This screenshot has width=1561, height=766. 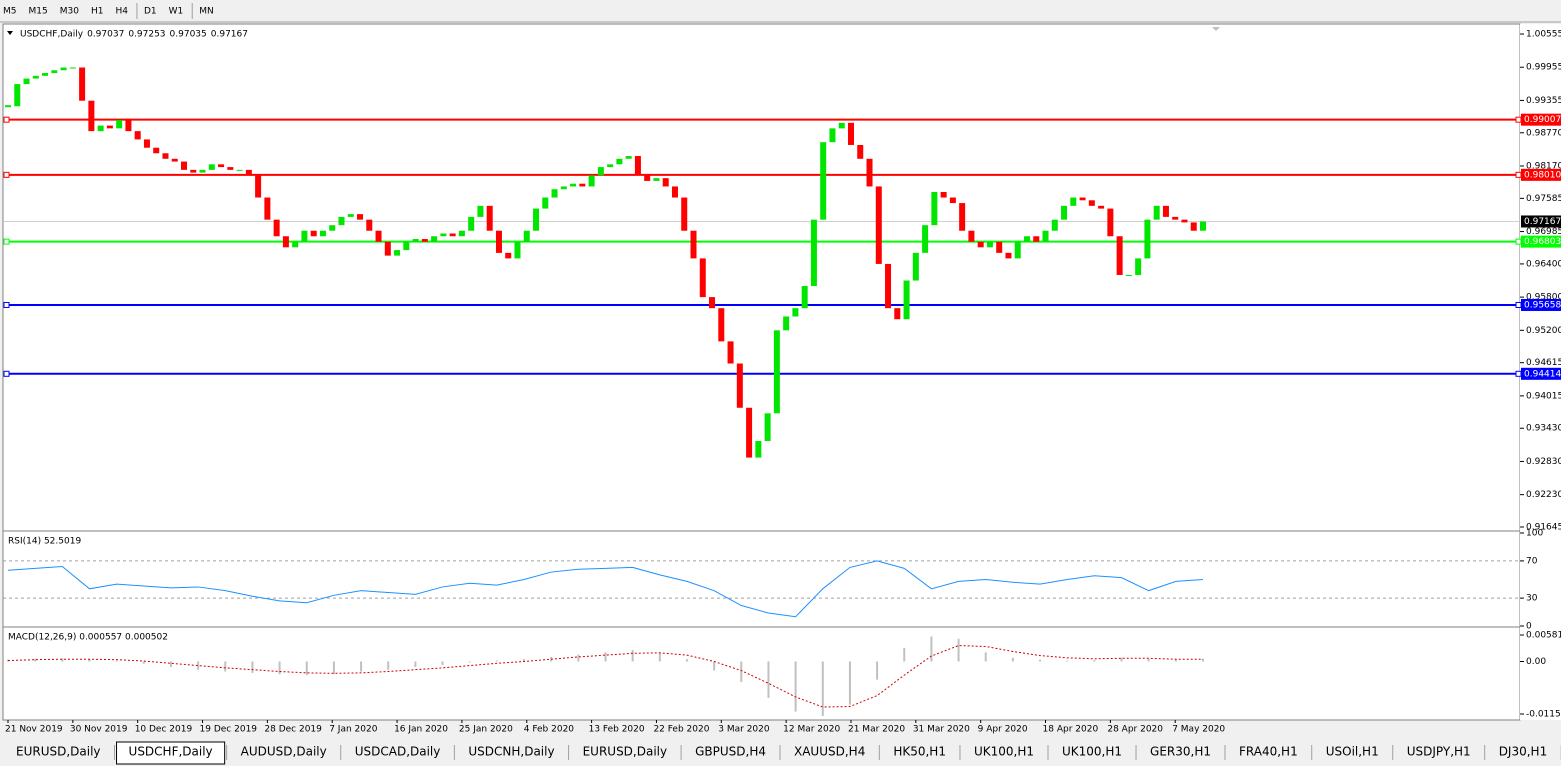 I want to click on timeframe-button: H1, so click(x=97, y=12).